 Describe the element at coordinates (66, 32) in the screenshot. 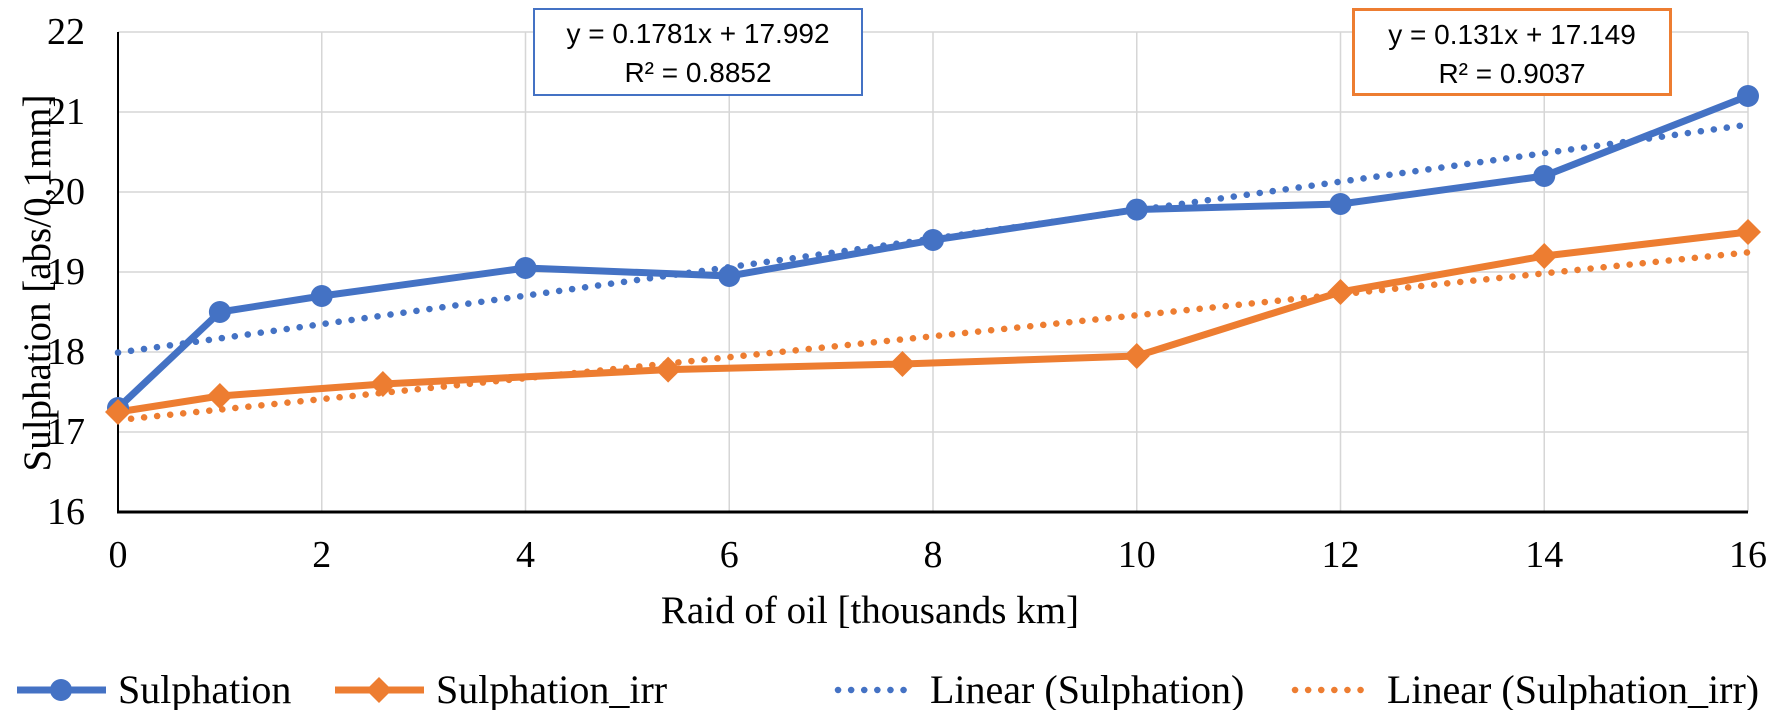

I see `y-tick-label: 22` at that location.